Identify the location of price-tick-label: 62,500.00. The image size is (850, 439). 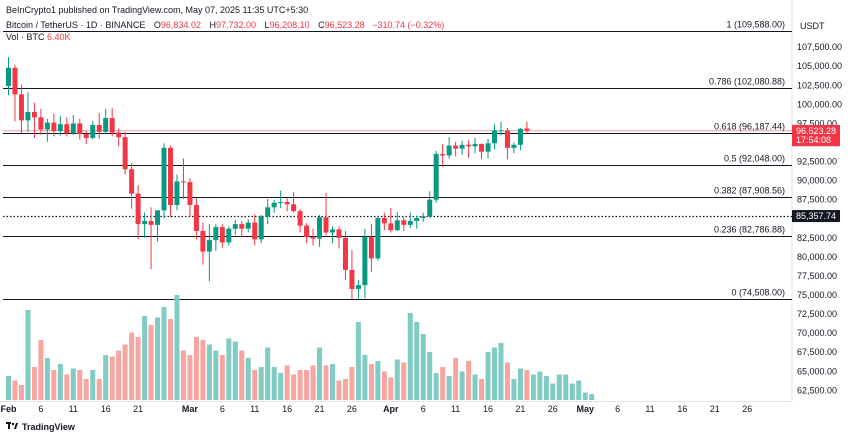
(817, 390).